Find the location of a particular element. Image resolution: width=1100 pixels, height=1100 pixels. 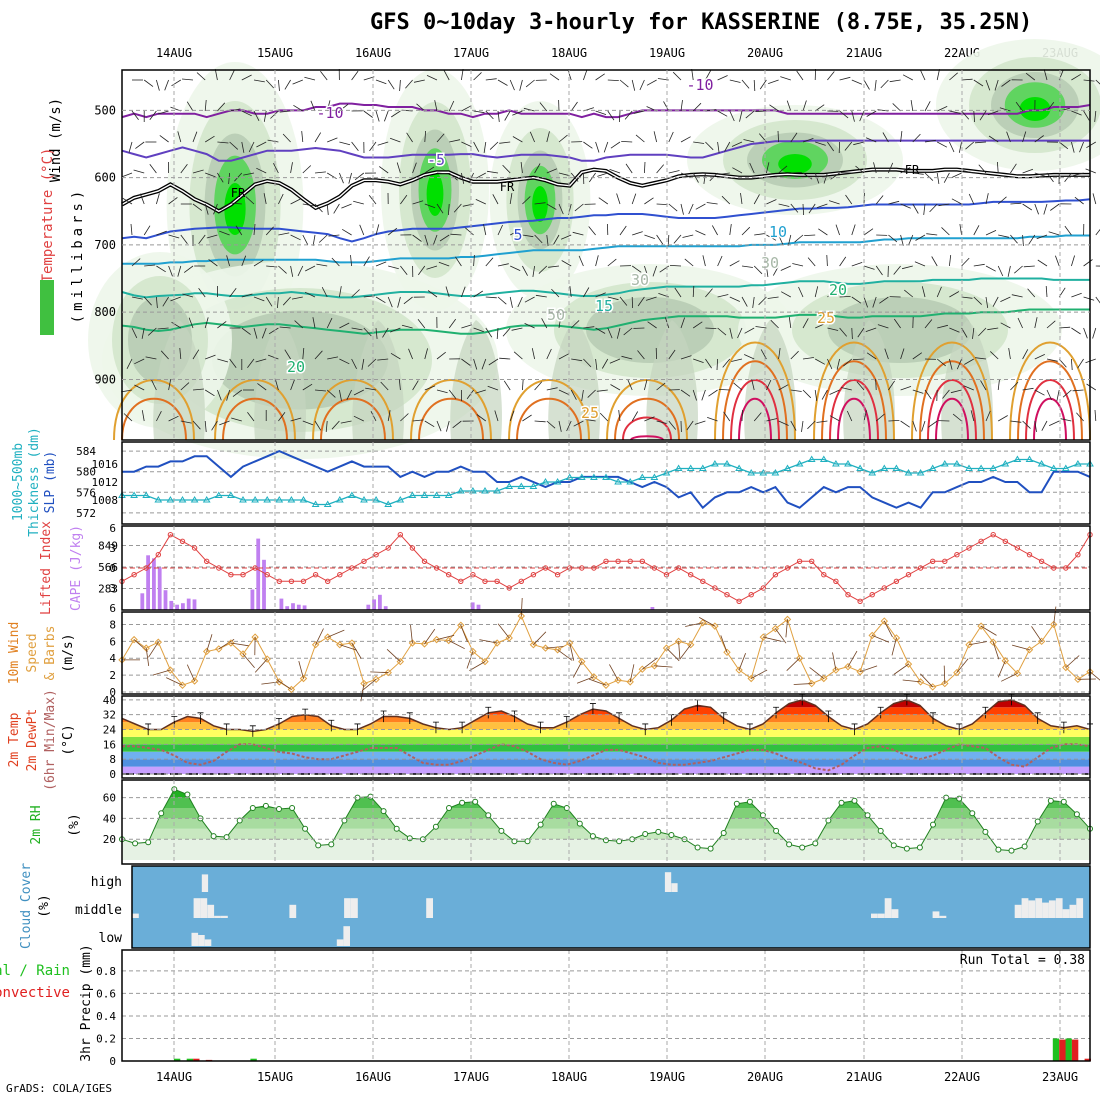

contour-label: 30 is located at coordinates (640, 280).